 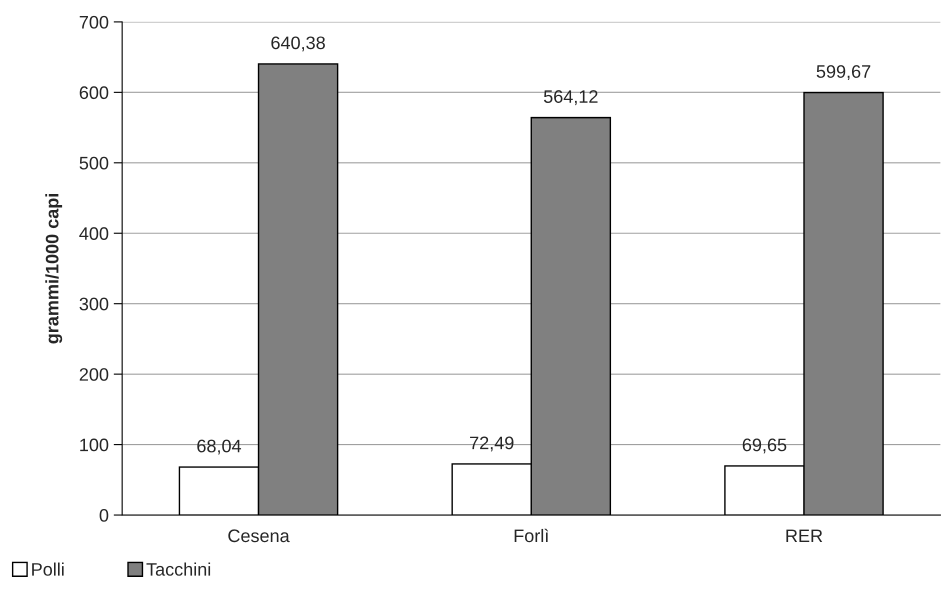 I want to click on data-label: 69,65, so click(x=764, y=446).